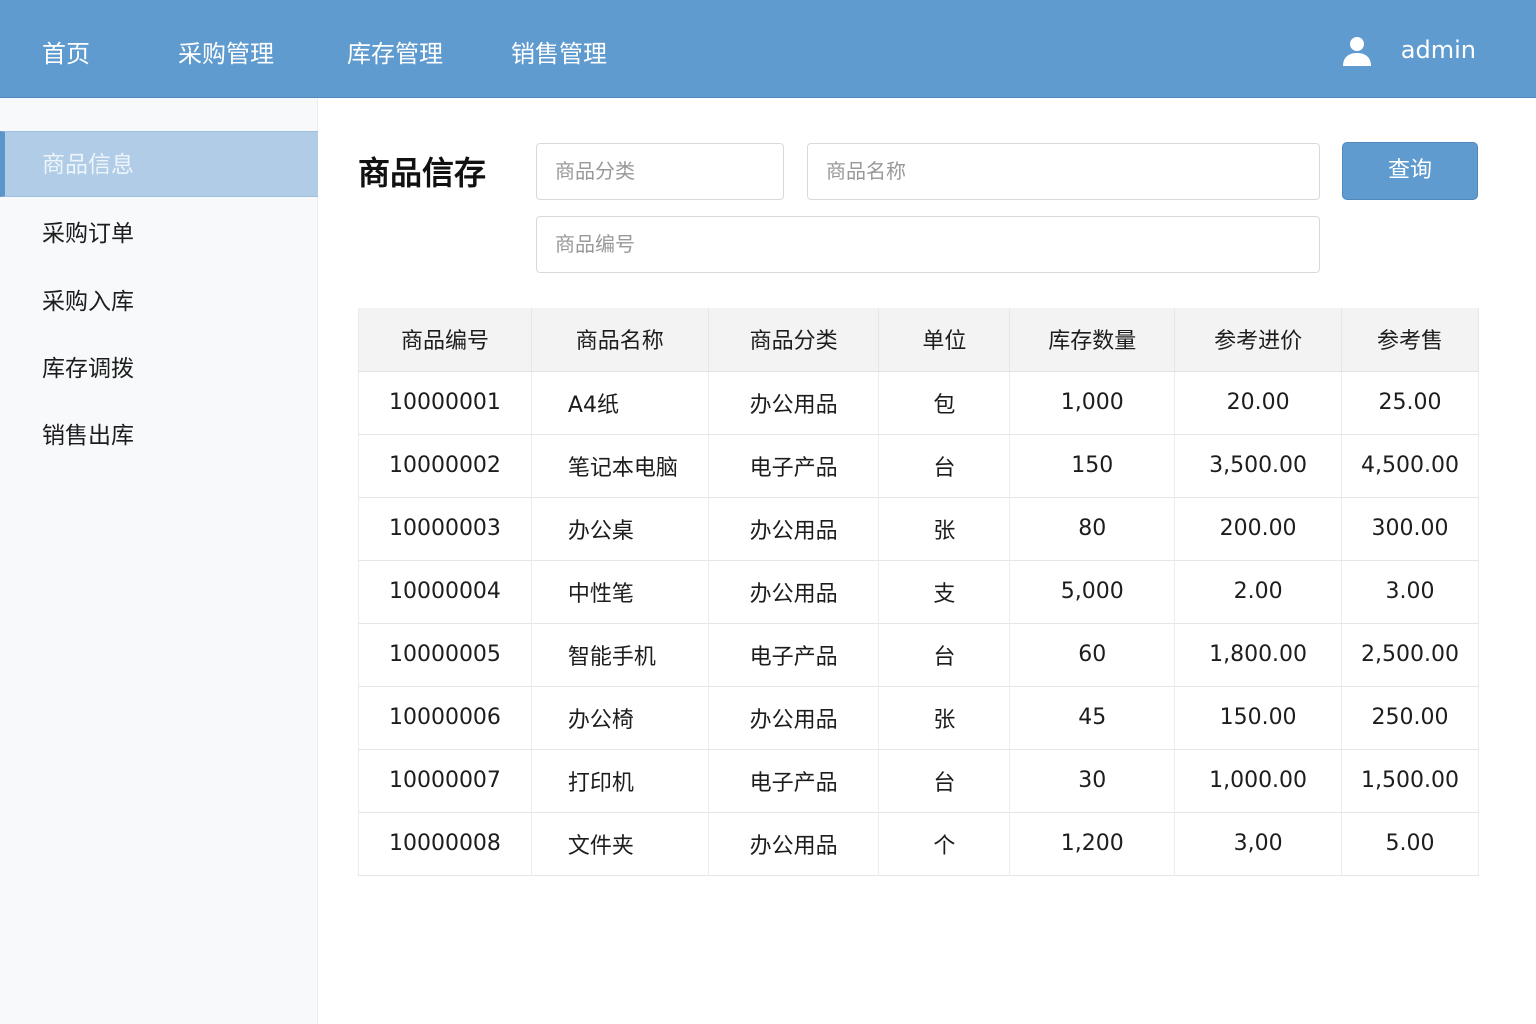 The width and height of the screenshot is (1536, 1024). Describe the element at coordinates (928, 244) in the screenshot. I see `code-input: 商品编号` at that location.